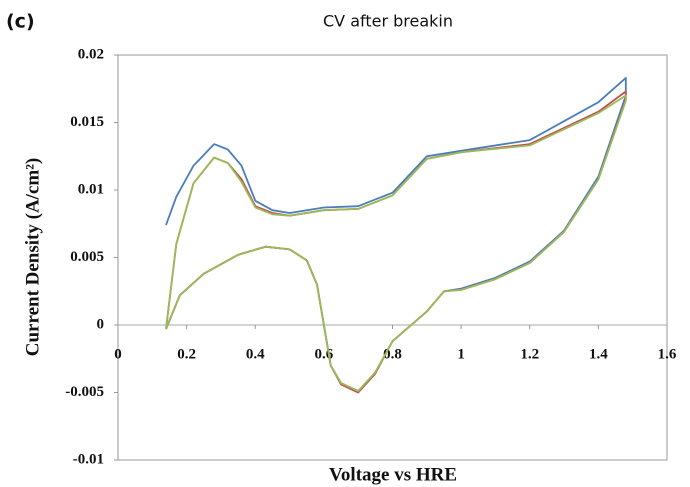 The image size is (690, 487). Describe the element at coordinates (32, 257) in the screenshot. I see `y-axis-label: Current Density (A/cm²)` at that location.